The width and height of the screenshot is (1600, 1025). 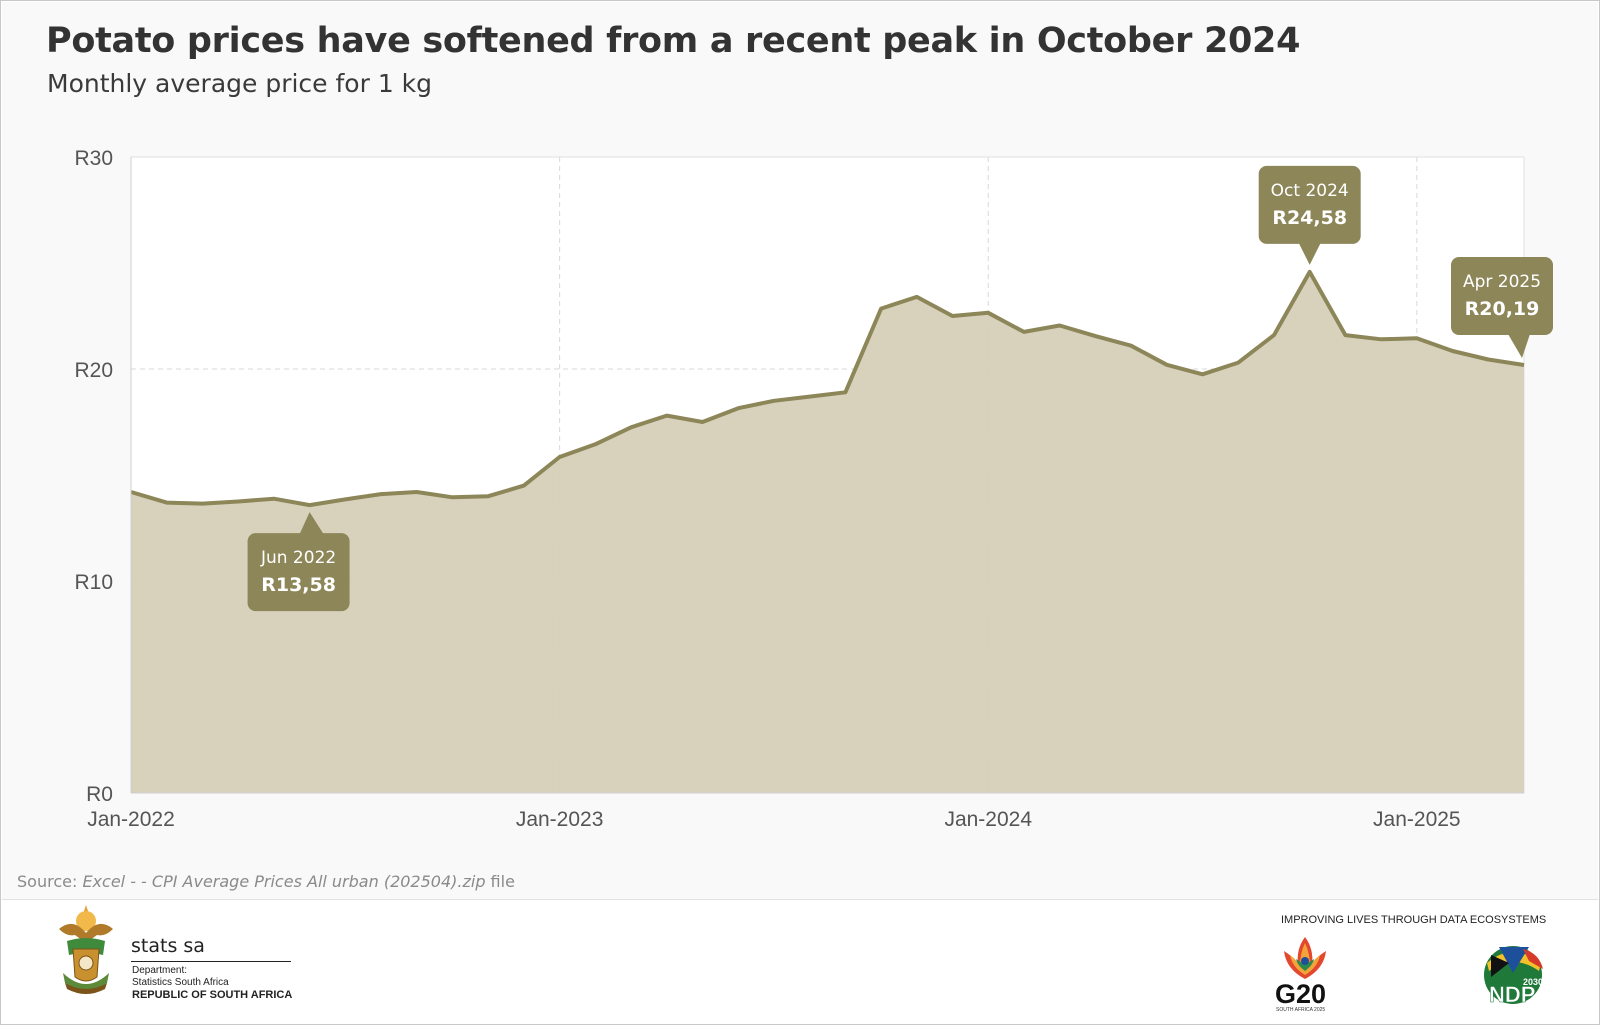 I want to click on x-tick-label: Jan-2025, so click(x=1417, y=819).